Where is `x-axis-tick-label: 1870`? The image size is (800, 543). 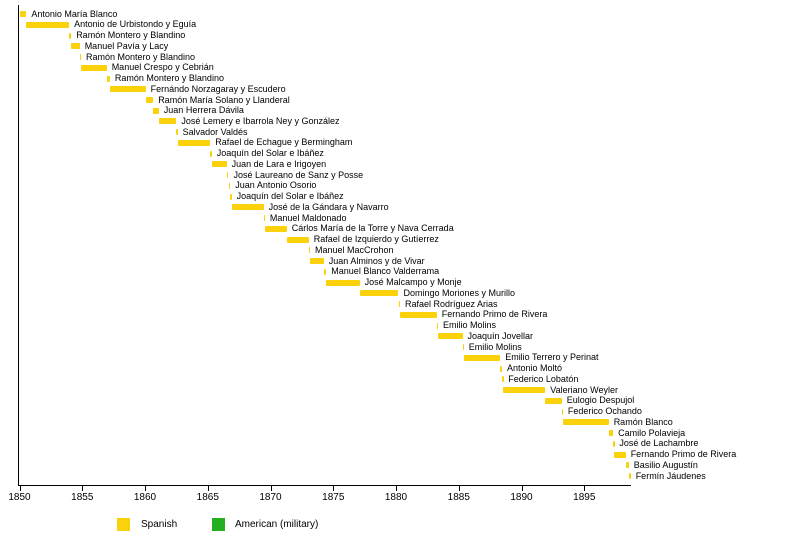 x-axis-tick-label: 1870 is located at coordinates (270, 497).